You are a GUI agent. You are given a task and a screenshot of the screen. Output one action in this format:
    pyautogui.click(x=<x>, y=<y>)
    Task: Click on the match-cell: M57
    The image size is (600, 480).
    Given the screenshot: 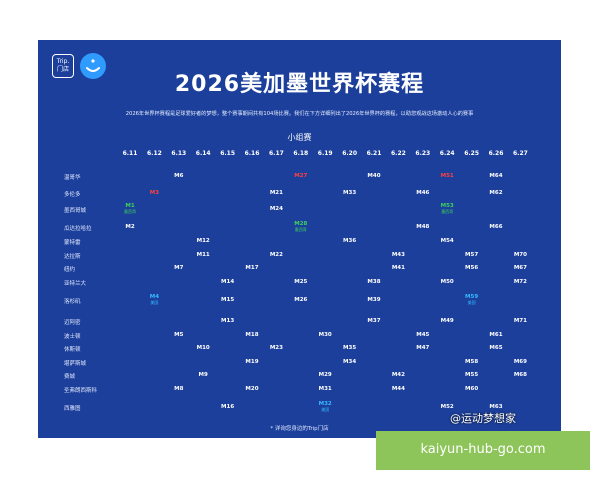 What is the action you would take?
    pyautogui.click(x=472, y=255)
    